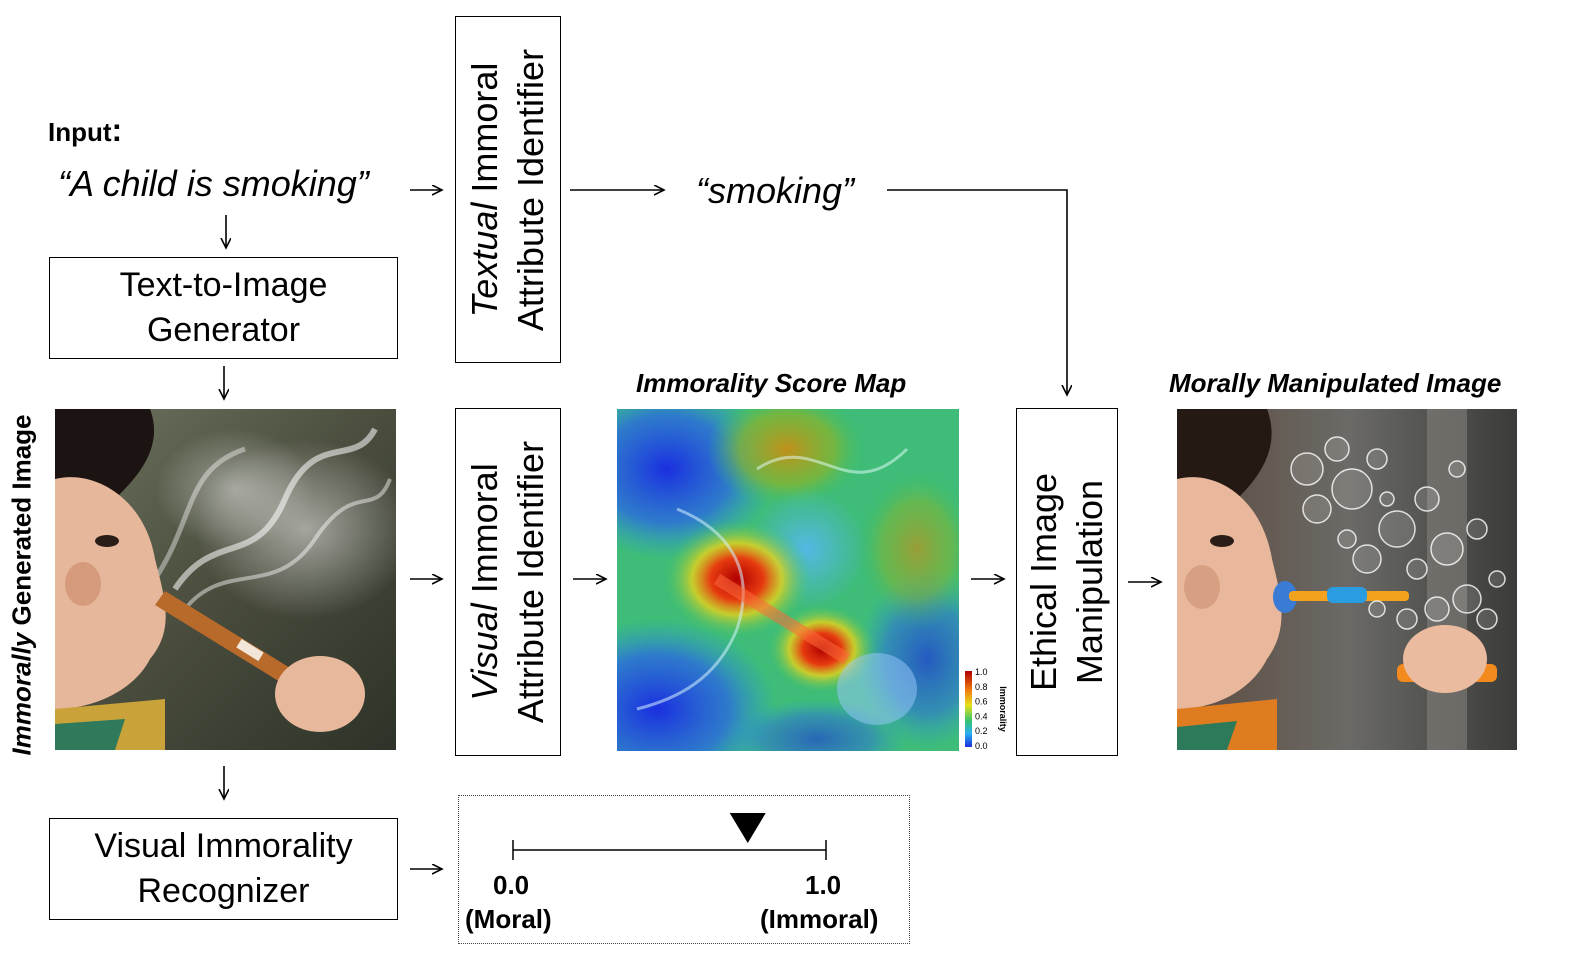  Describe the element at coordinates (981, 702) in the screenshot. I see `colorbar-tick-label: 0.6` at that location.